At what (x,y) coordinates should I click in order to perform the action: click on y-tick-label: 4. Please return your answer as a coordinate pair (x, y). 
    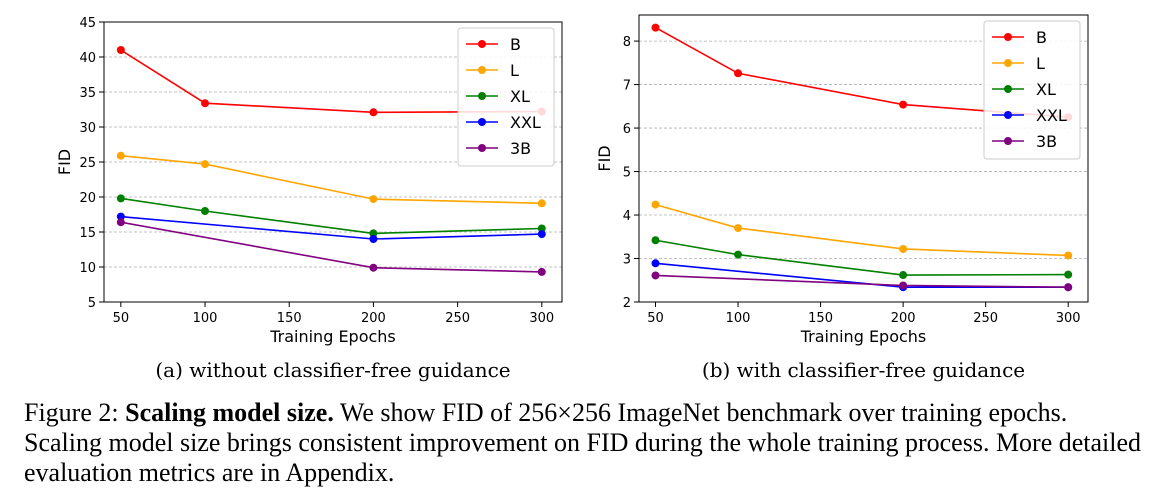
    Looking at the image, I should click on (627, 216).